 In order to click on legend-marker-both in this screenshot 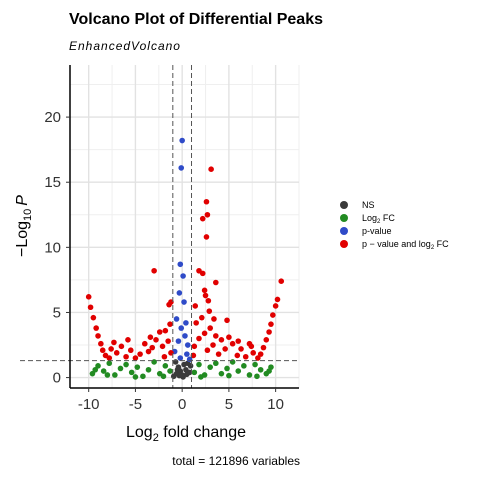, I will do `click(344, 244)`.